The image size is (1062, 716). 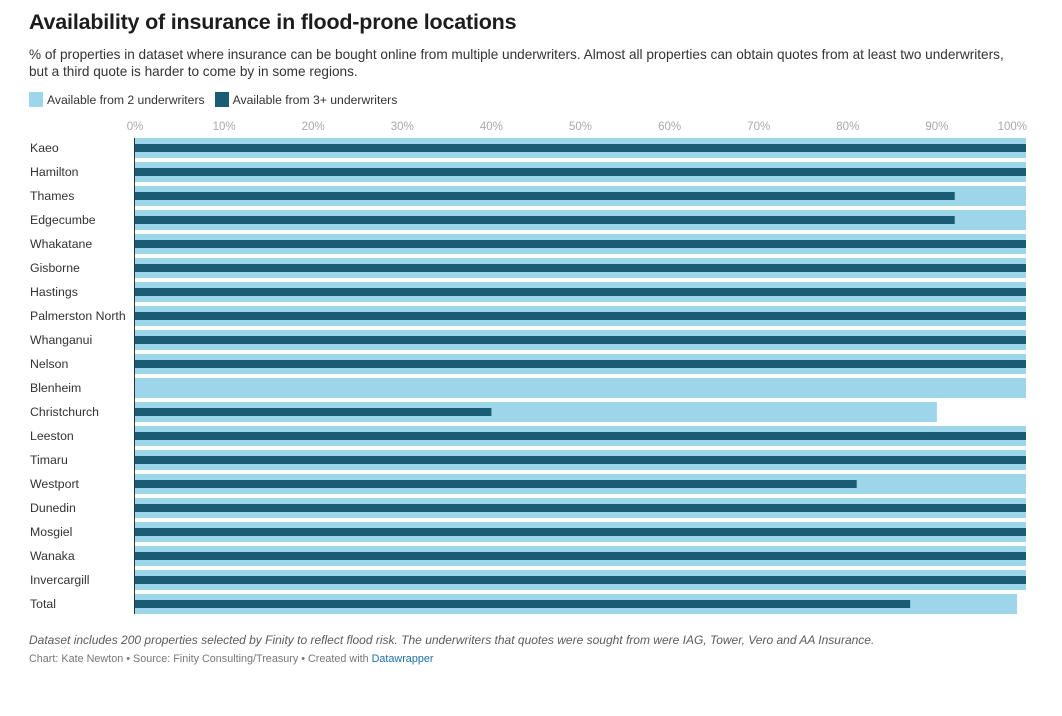 I want to click on row-label-christchurch: Christchurch, so click(x=64, y=412).